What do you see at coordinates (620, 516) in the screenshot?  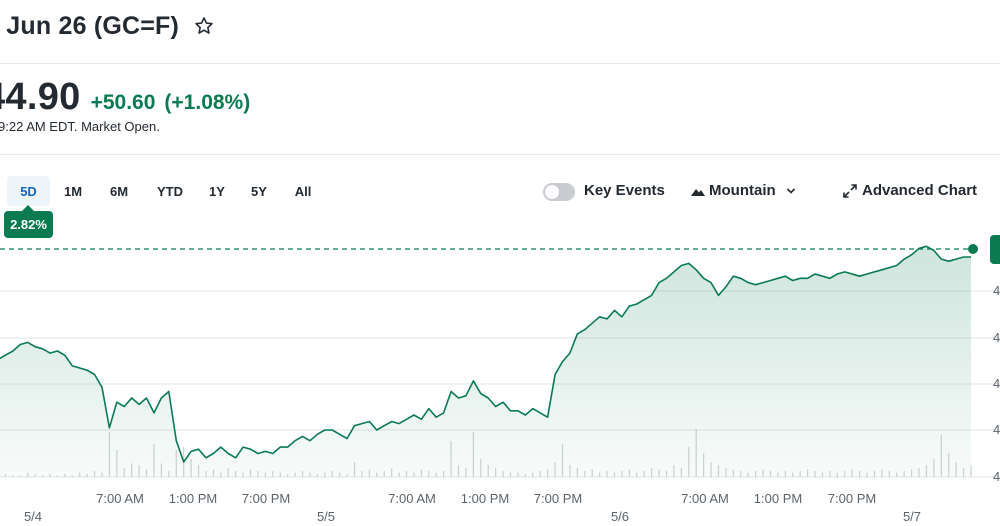 I see `x-date-label: 5/6` at bounding box center [620, 516].